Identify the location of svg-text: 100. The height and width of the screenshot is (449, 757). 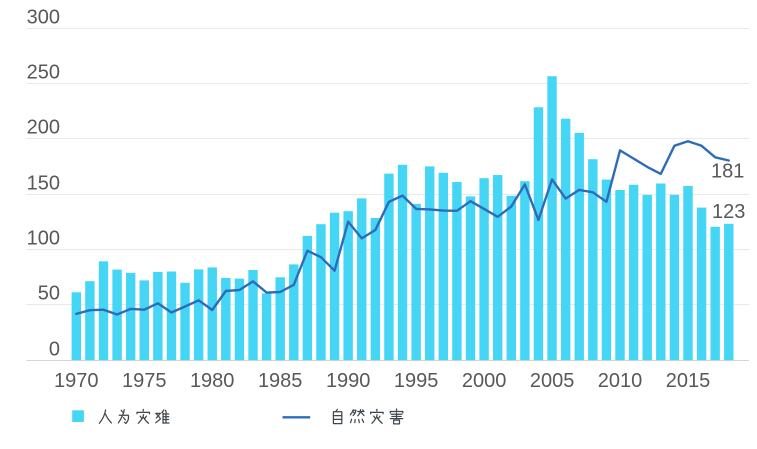
(43, 239).